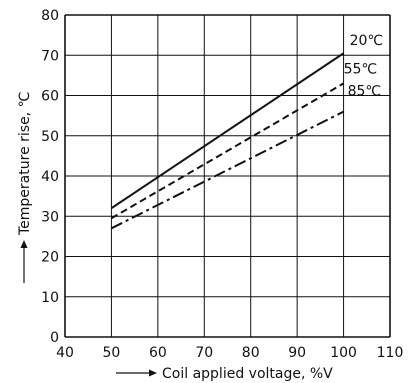 Image resolution: width=418 pixels, height=383 pixels. What do you see at coordinates (297, 353) in the screenshot?
I see `x-tick-label: 90` at bounding box center [297, 353].